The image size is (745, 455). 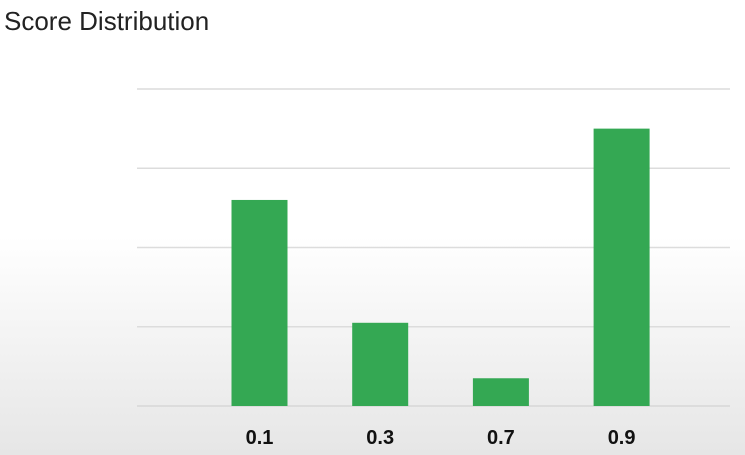 What do you see at coordinates (441, 438) in the screenshot?
I see `x-tick-labels: 0.1 0.3 0.7 0.9` at bounding box center [441, 438].